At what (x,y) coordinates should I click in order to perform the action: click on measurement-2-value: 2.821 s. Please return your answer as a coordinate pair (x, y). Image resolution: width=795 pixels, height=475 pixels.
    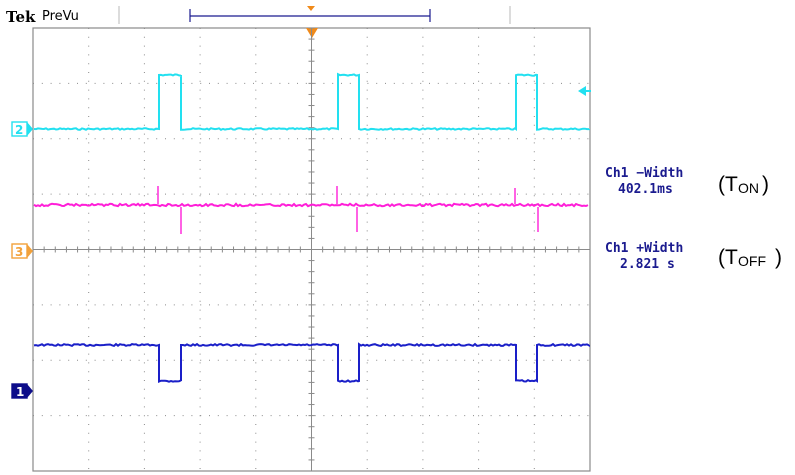
    Looking at the image, I should click on (647, 264).